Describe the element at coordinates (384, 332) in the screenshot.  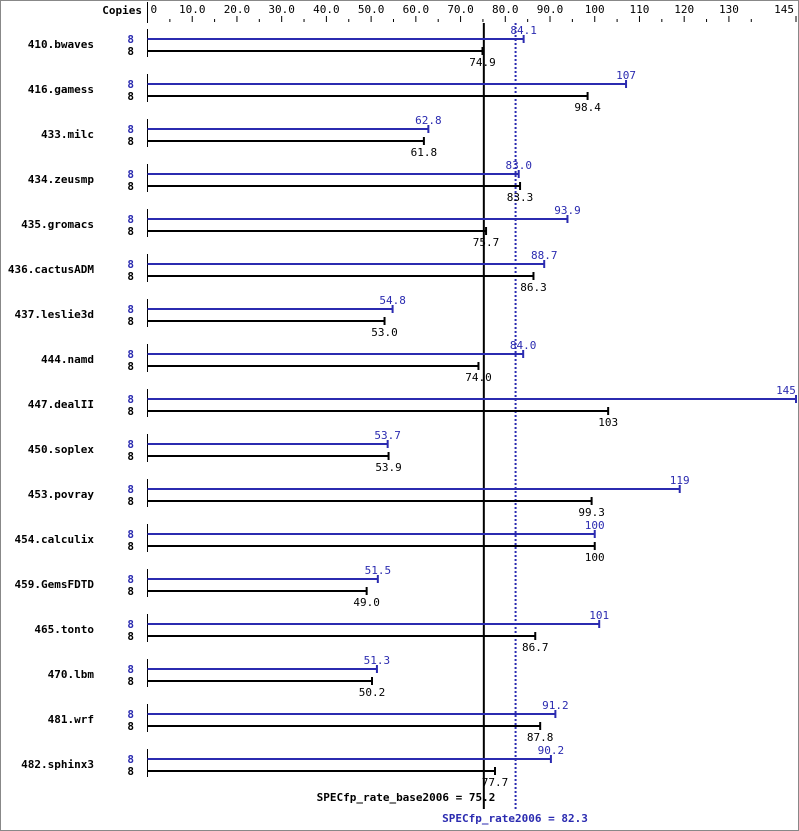
I see `base-value-label: 53.0` at that location.